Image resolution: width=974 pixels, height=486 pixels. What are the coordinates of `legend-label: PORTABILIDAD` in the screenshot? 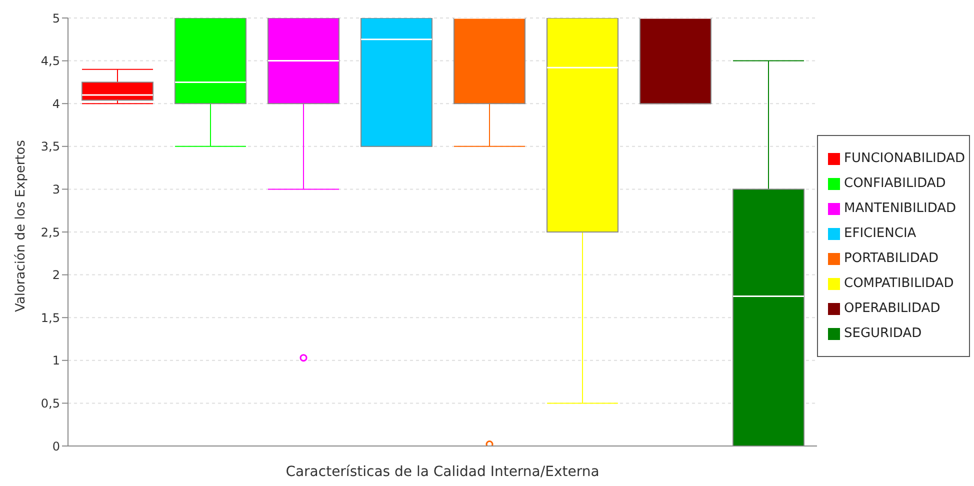 It's located at (891, 259).